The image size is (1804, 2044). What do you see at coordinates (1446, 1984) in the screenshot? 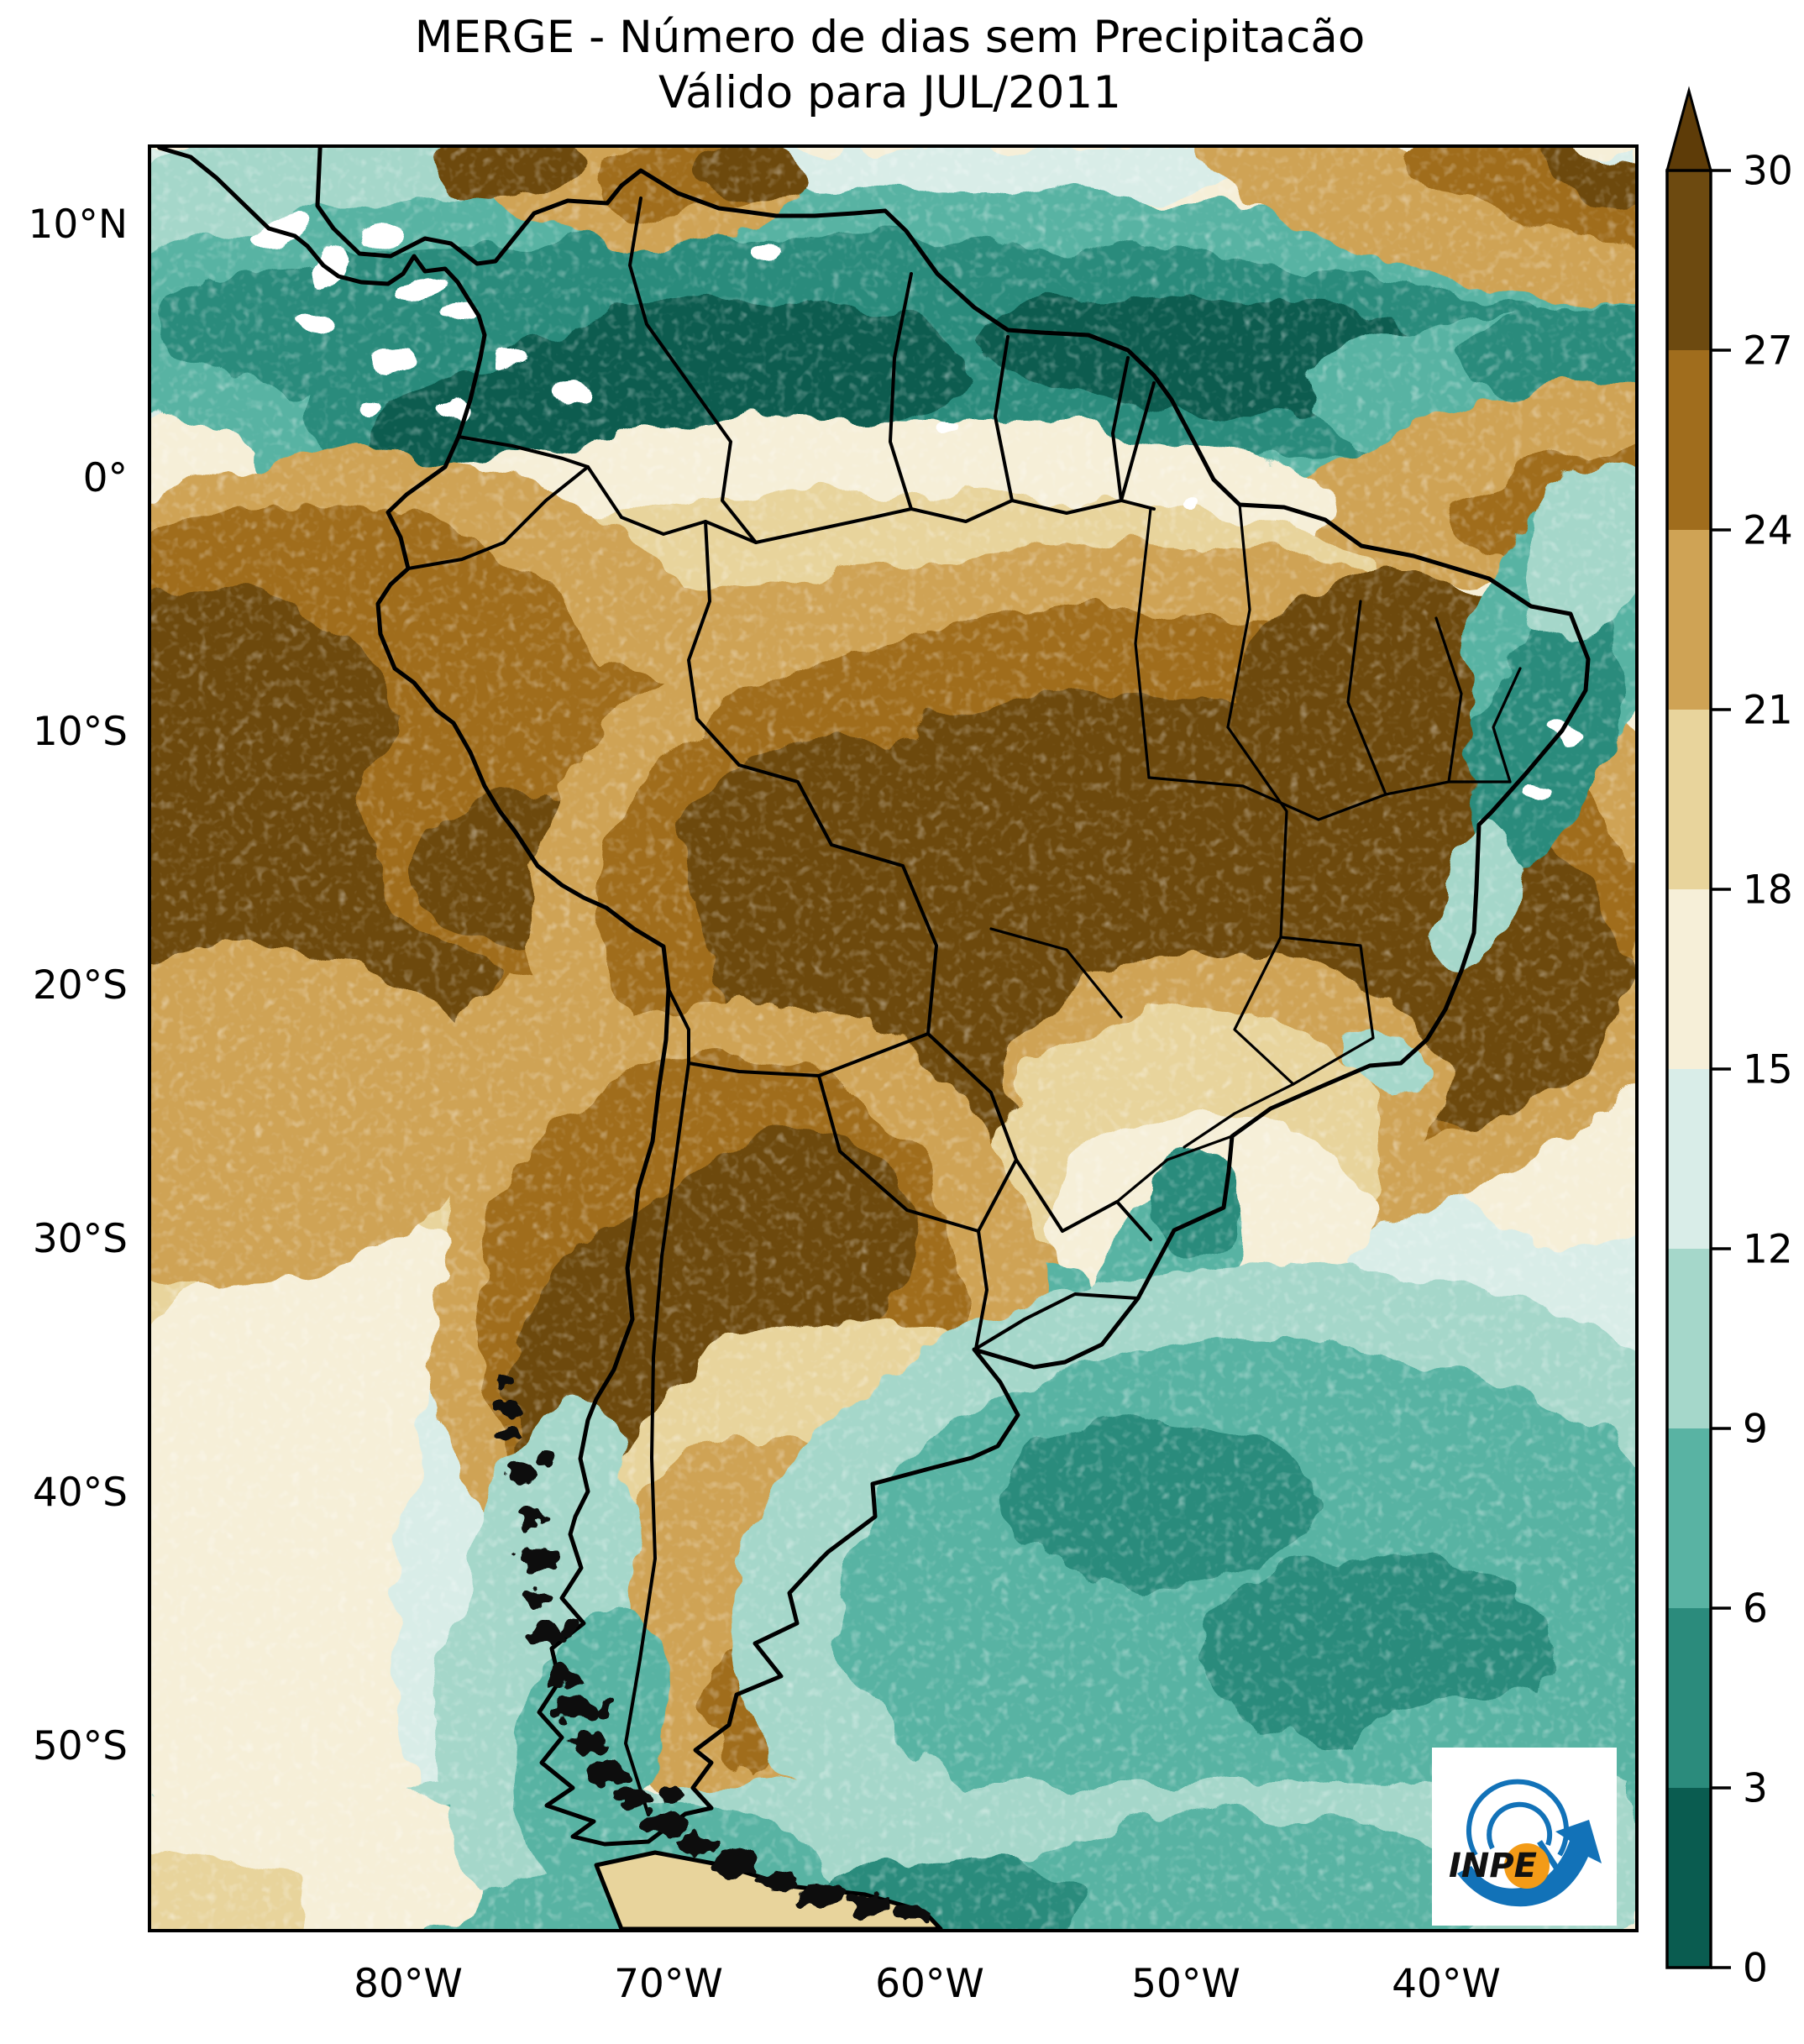
I see `lon-label-40w: 40°W` at bounding box center [1446, 1984].